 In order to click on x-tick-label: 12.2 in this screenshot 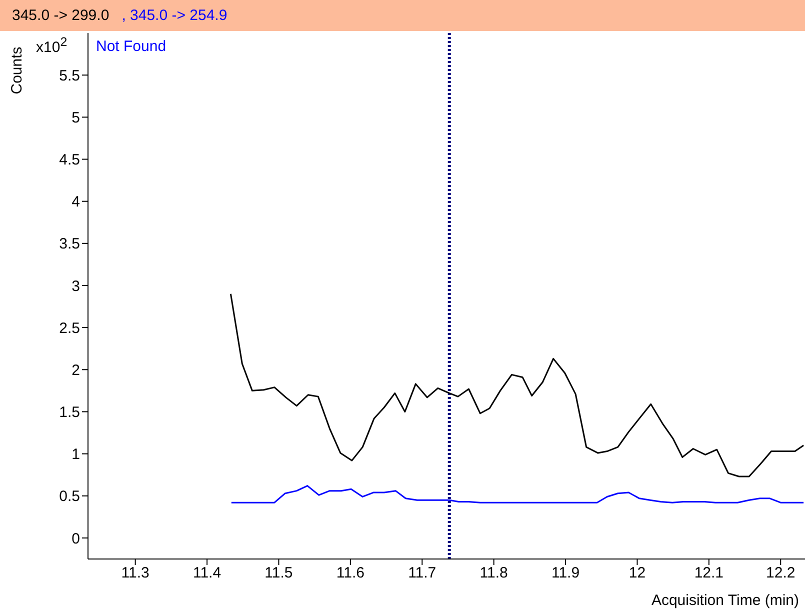, I will do `click(781, 573)`.